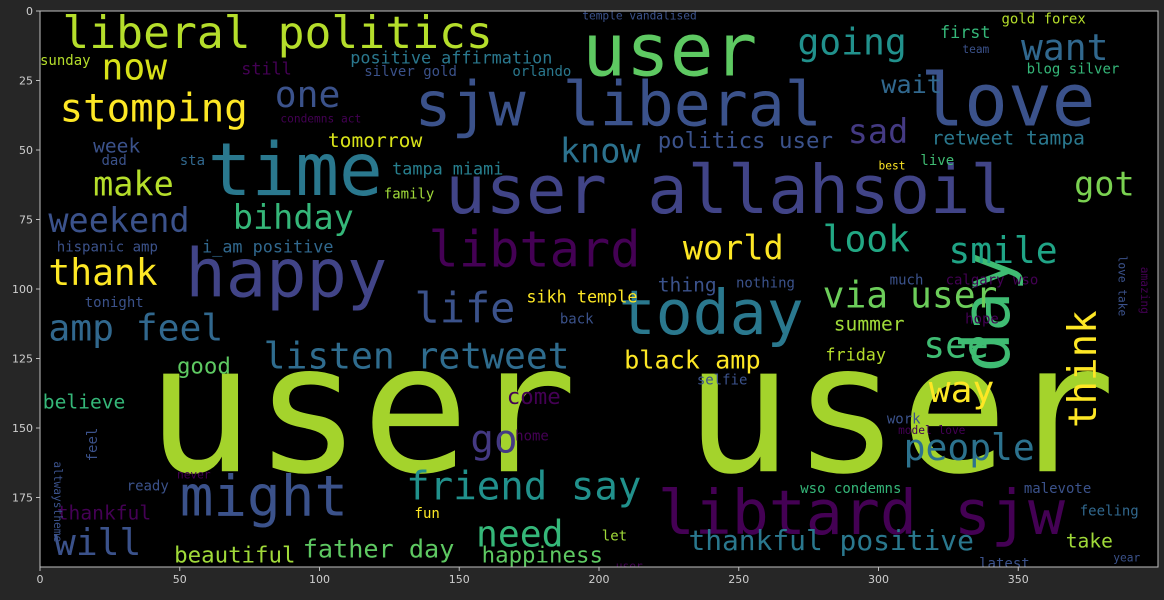 The width and height of the screenshot is (1164, 600). What do you see at coordinates (733, 248) in the screenshot?
I see `word-world: world` at bounding box center [733, 248].